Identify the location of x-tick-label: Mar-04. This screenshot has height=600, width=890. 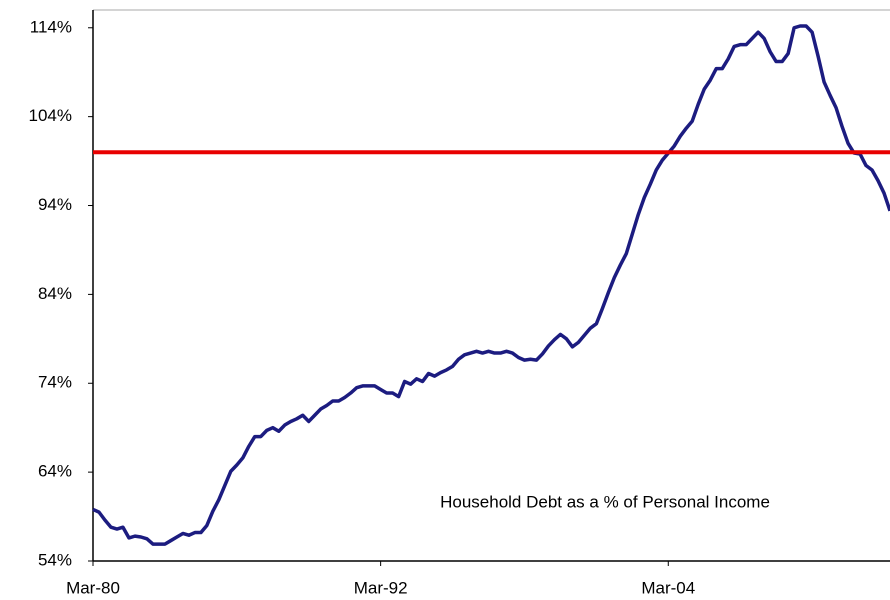
(668, 587).